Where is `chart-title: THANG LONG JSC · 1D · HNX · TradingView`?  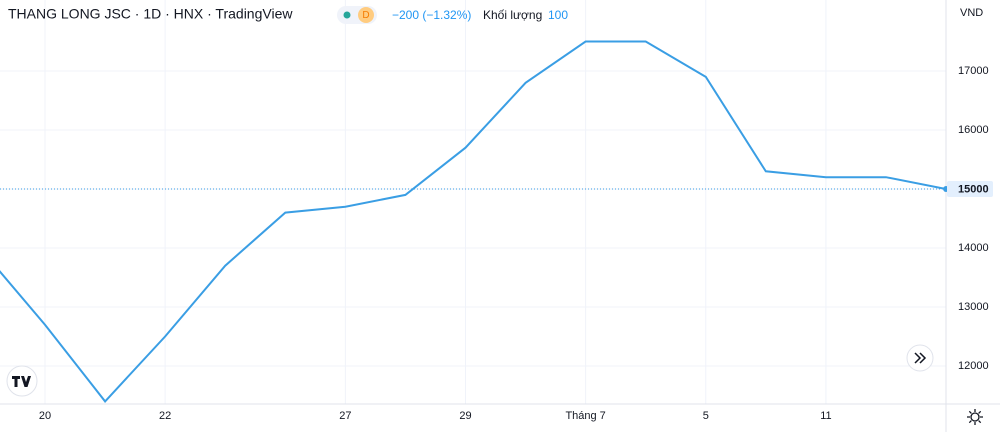
chart-title: THANG LONG JSC · 1D · HNX · TradingView is located at coordinates (150, 14).